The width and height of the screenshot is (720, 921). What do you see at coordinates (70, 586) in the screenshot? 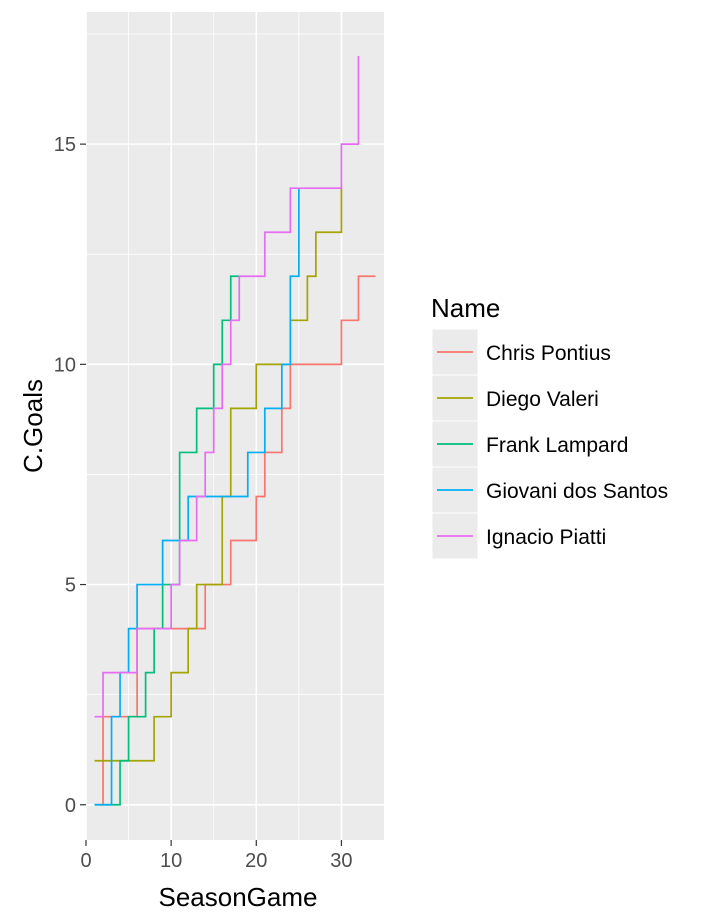
I see `y-tick-label: 5` at bounding box center [70, 586].